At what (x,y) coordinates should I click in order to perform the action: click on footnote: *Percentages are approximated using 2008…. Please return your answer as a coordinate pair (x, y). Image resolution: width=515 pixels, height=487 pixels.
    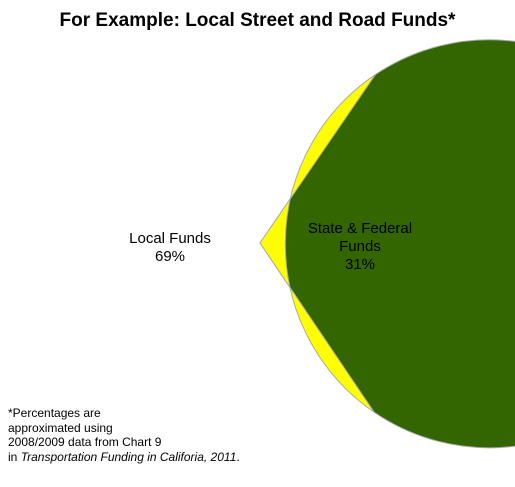
    Looking at the image, I should click on (168, 435).